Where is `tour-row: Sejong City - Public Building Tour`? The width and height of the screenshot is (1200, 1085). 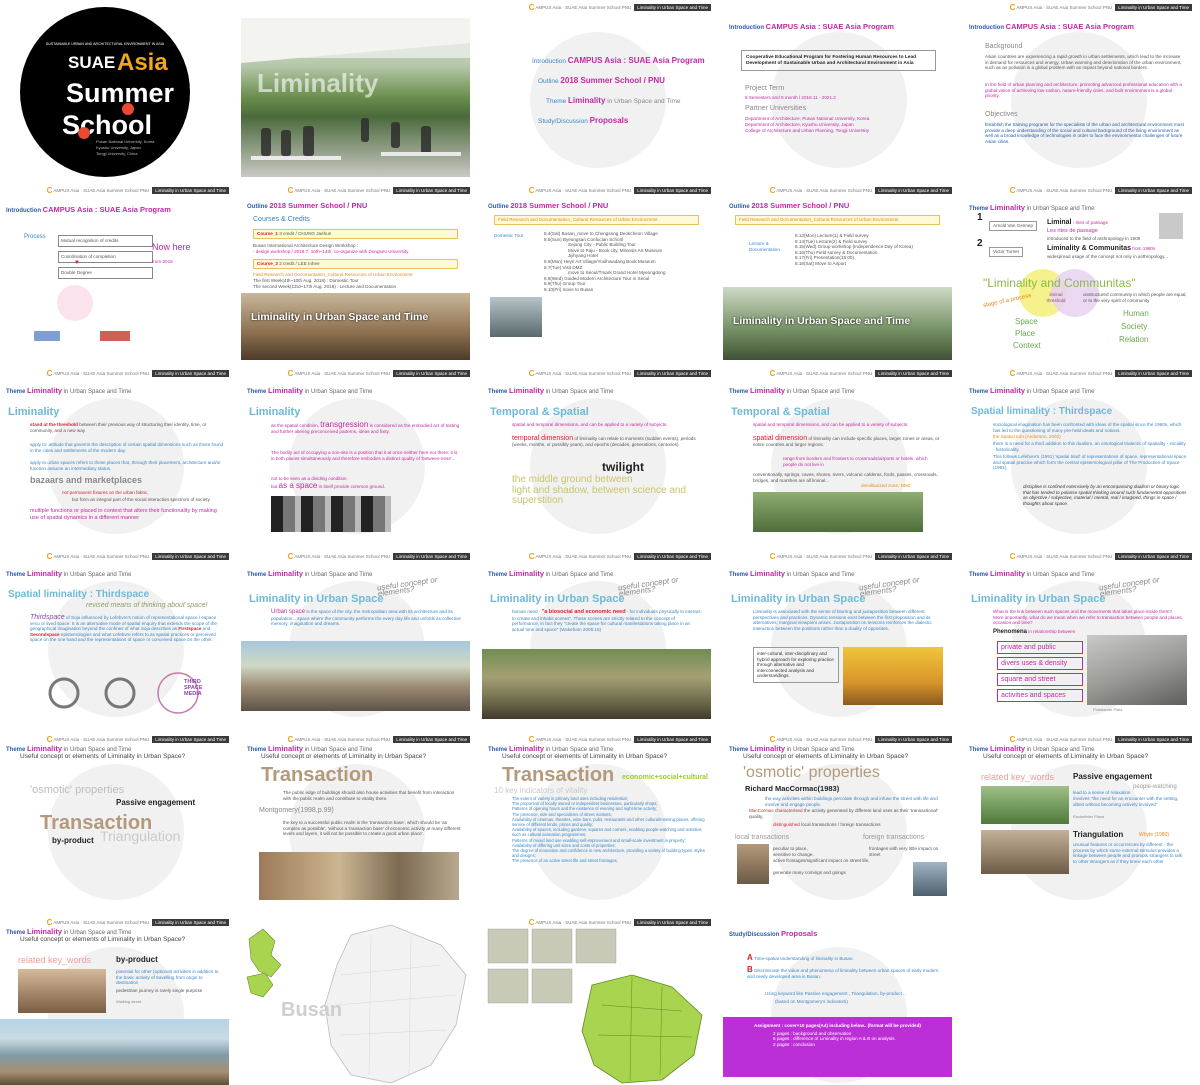
tour-row: Sejong City - Public Building Tour is located at coordinates (602, 245).